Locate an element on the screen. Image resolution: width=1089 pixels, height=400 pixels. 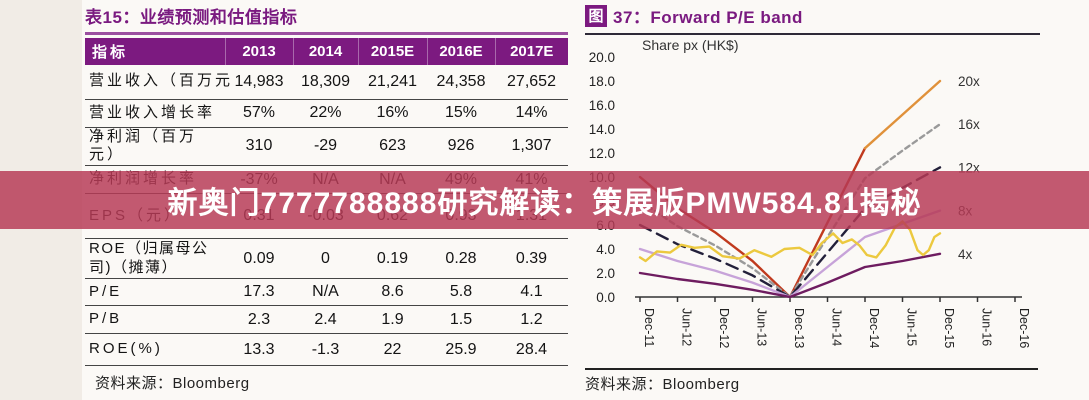
series-16x-line is located at coordinates (790, 210).